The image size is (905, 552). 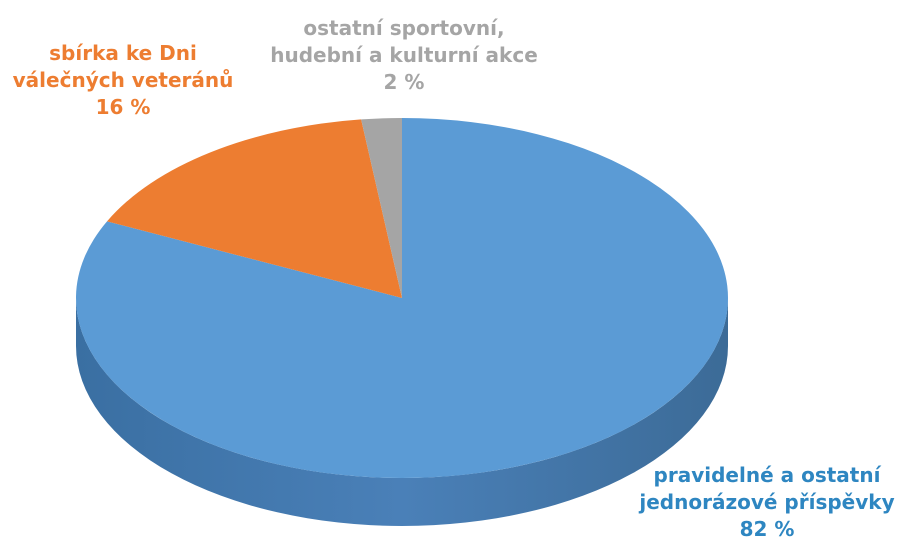 What do you see at coordinates (123, 53) in the screenshot?
I see `slice-label-line: sbírka ke Dni` at bounding box center [123, 53].